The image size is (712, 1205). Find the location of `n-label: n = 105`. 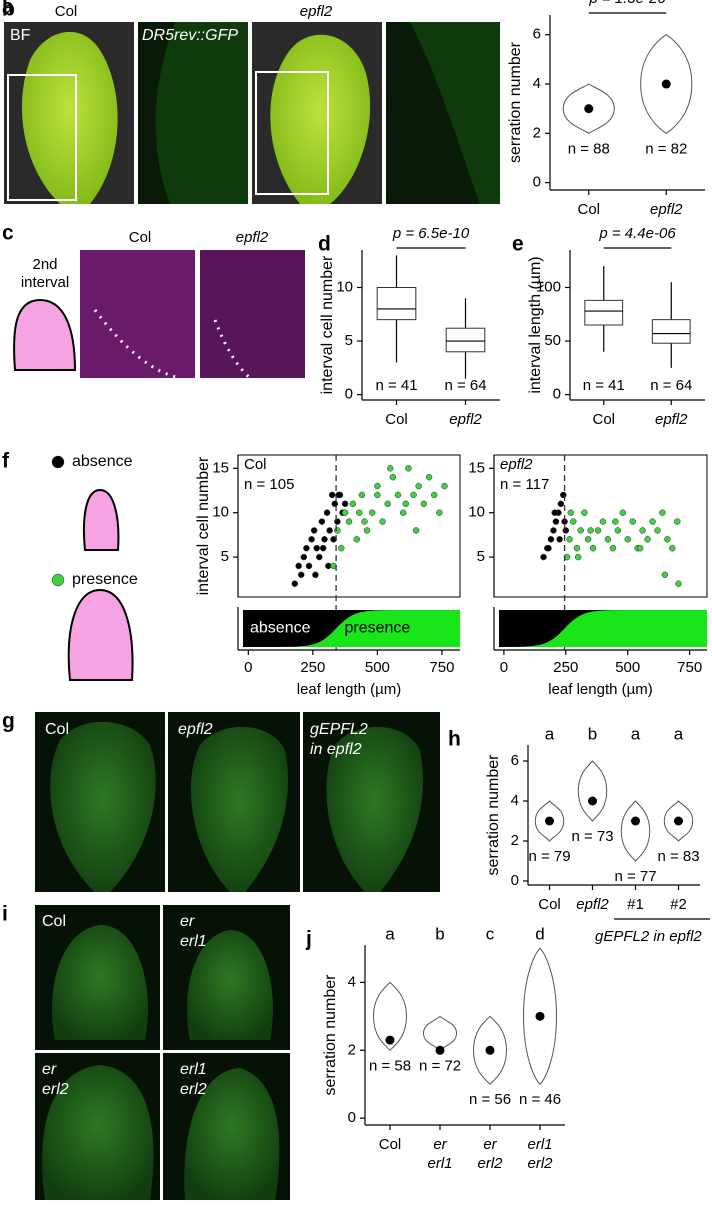

n-label: n = 105 is located at coordinates (269, 484).